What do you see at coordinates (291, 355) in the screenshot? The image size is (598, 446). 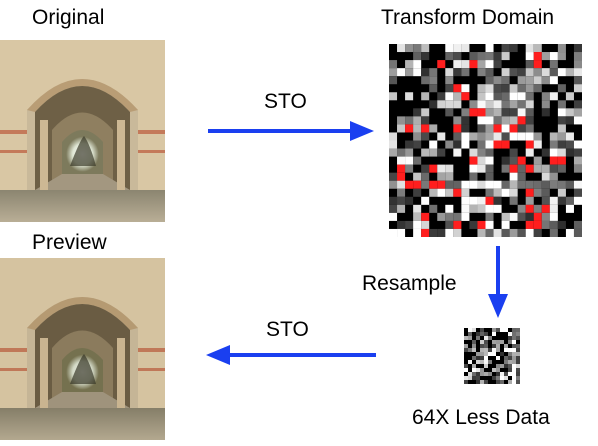 I see `sto-backward-arrow` at bounding box center [291, 355].